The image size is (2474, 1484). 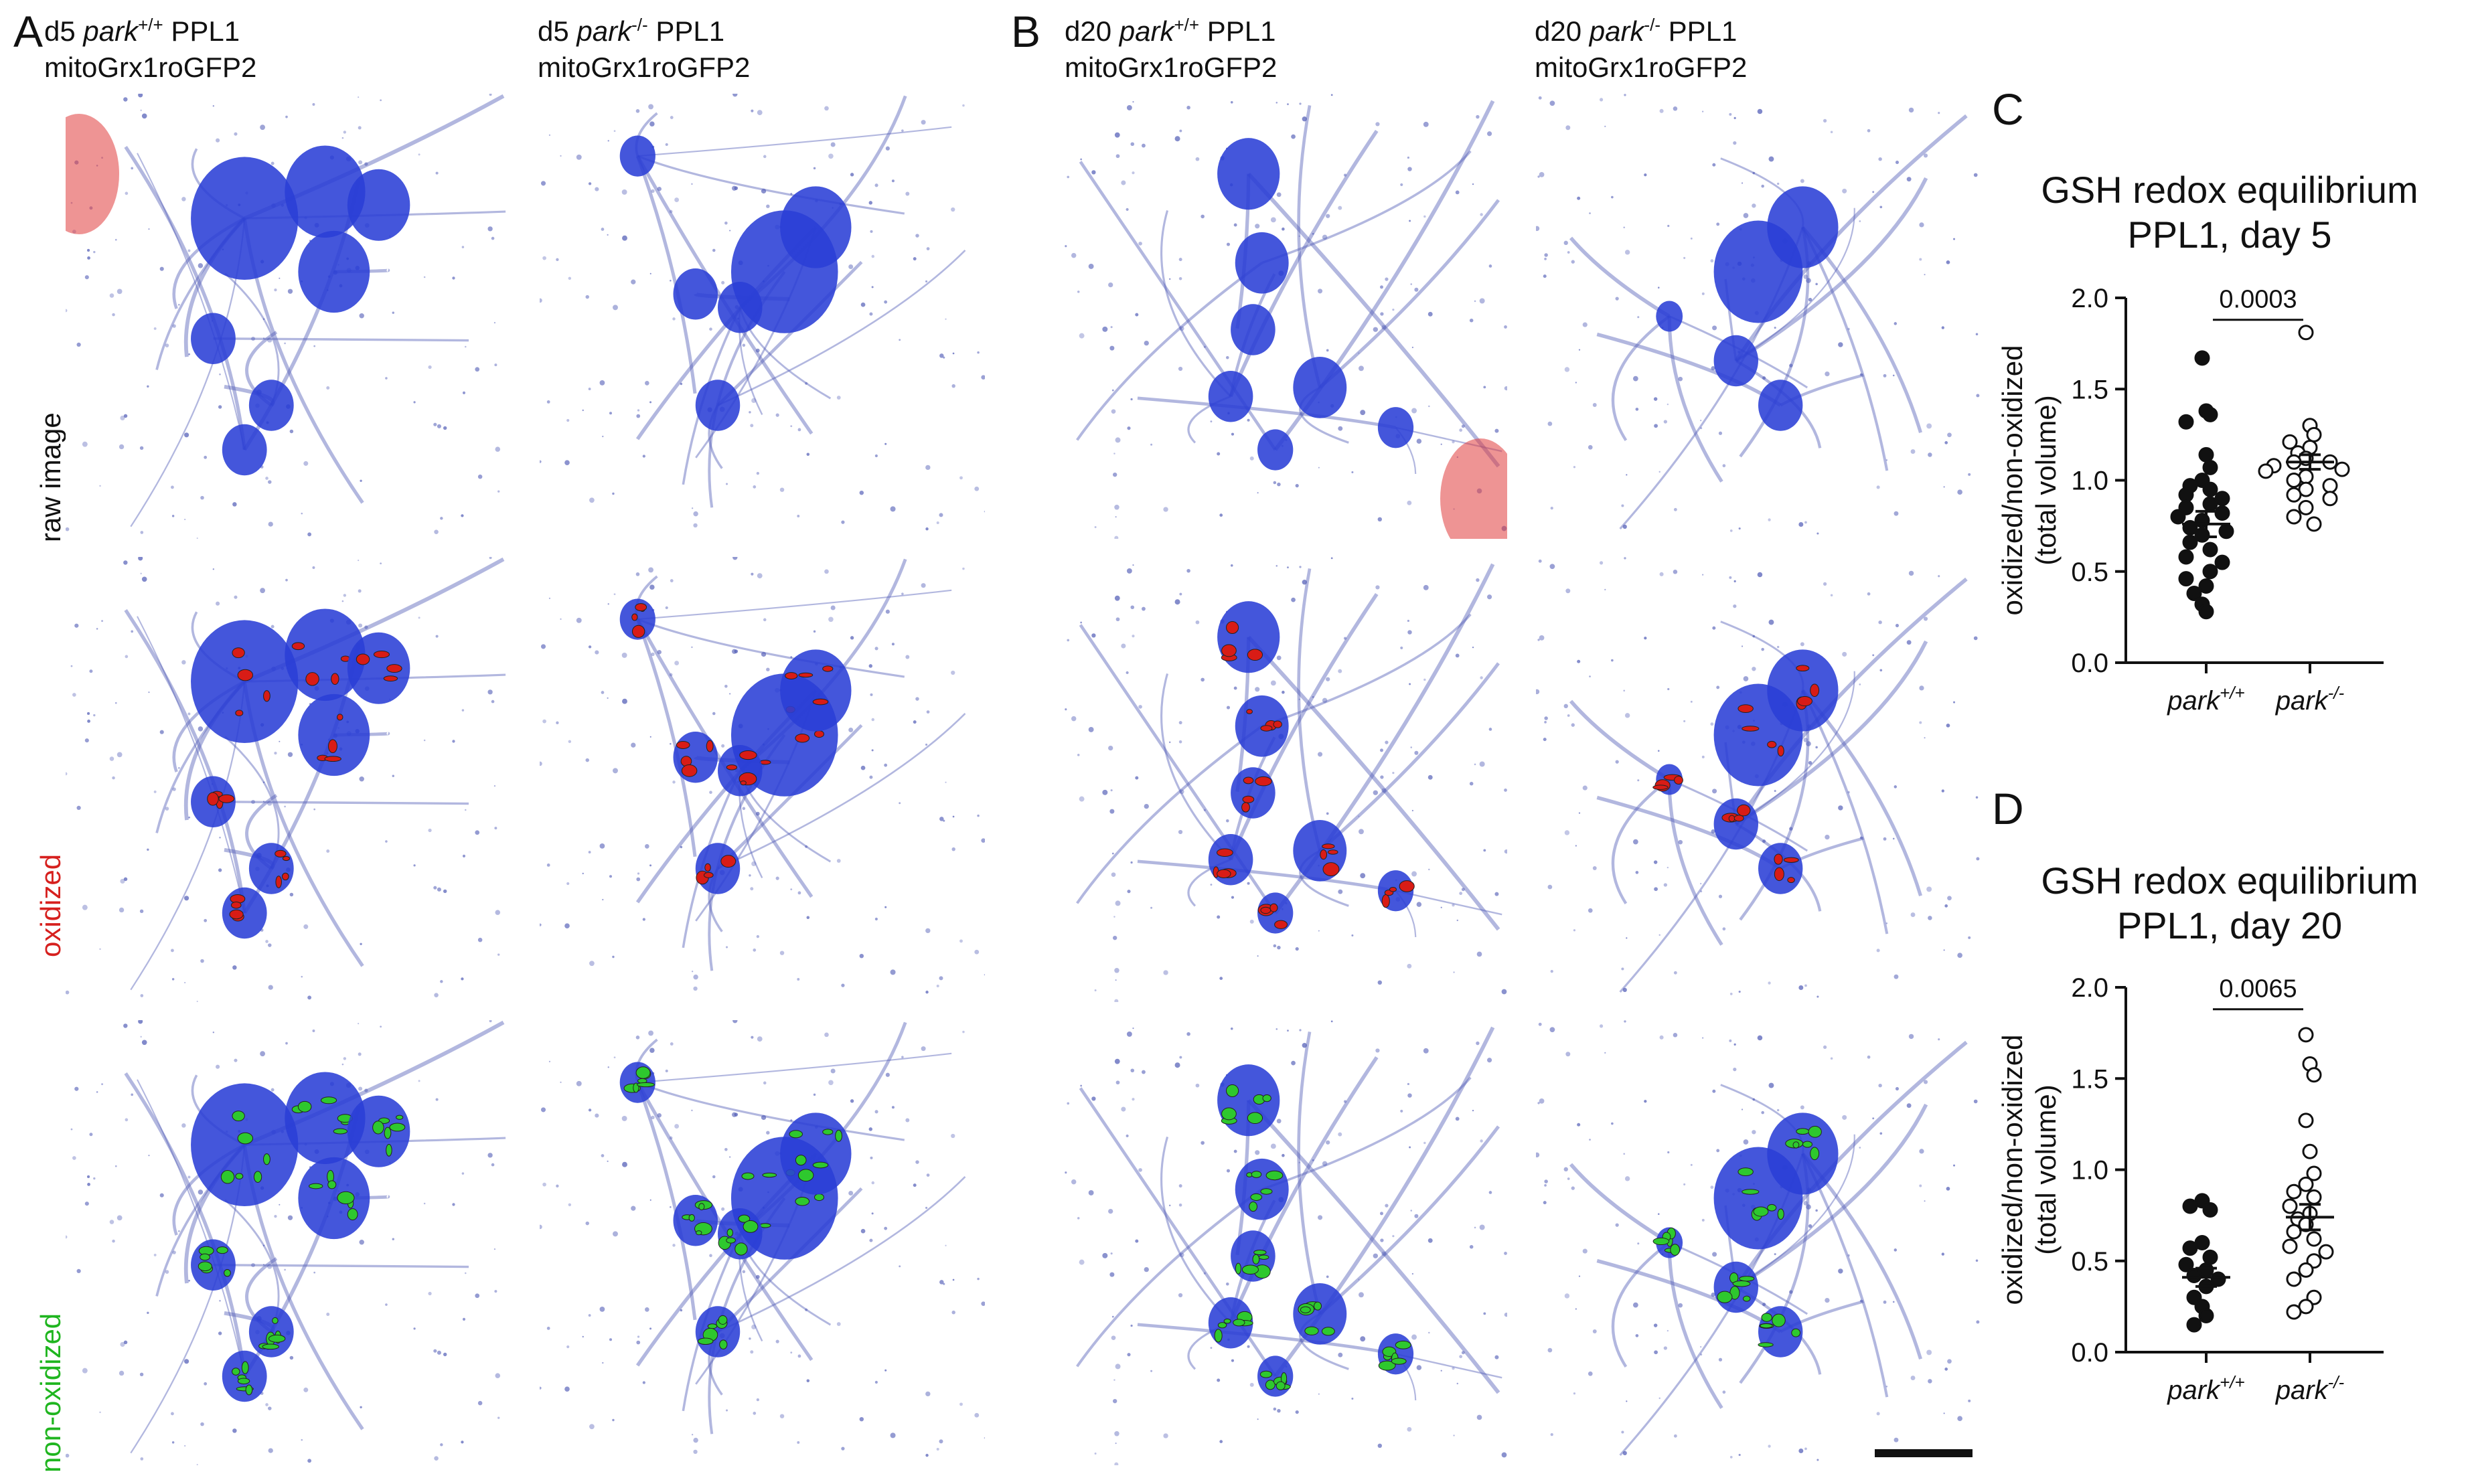 I want to click on panel-letter-b: B, so click(x=1026, y=32).